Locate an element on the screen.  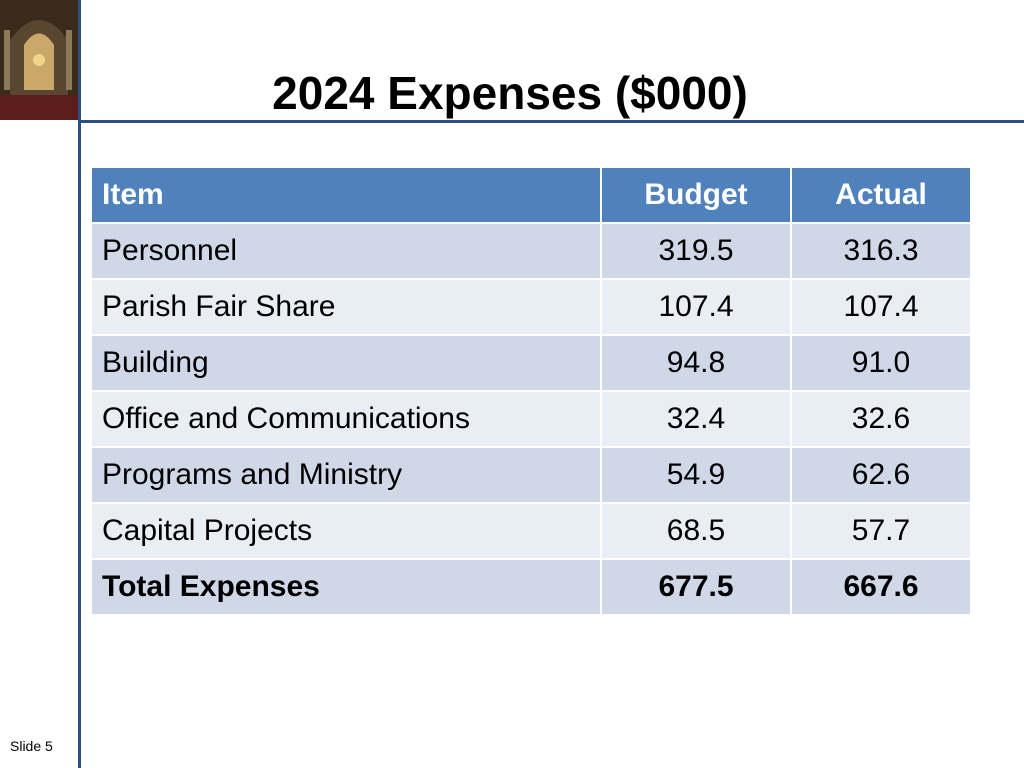
table-row: Building 94.8 91.0 is located at coordinates (531, 363).